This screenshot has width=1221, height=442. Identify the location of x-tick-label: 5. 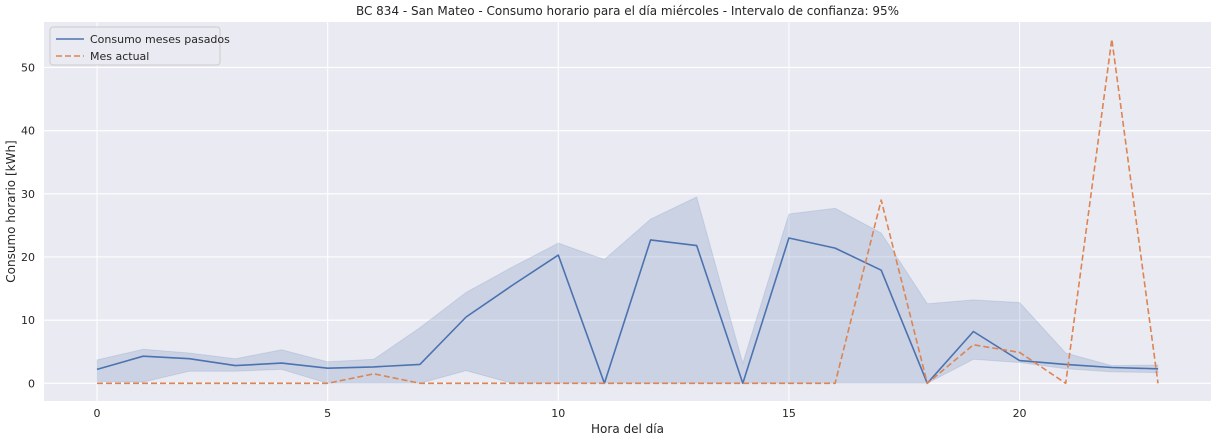
(327, 413).